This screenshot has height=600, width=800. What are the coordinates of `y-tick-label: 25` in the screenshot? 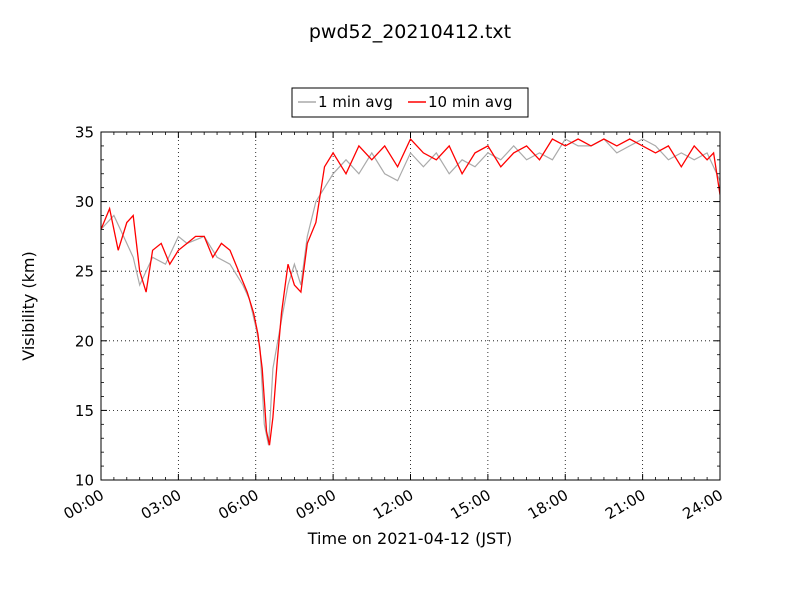 It's located at (84, 272).